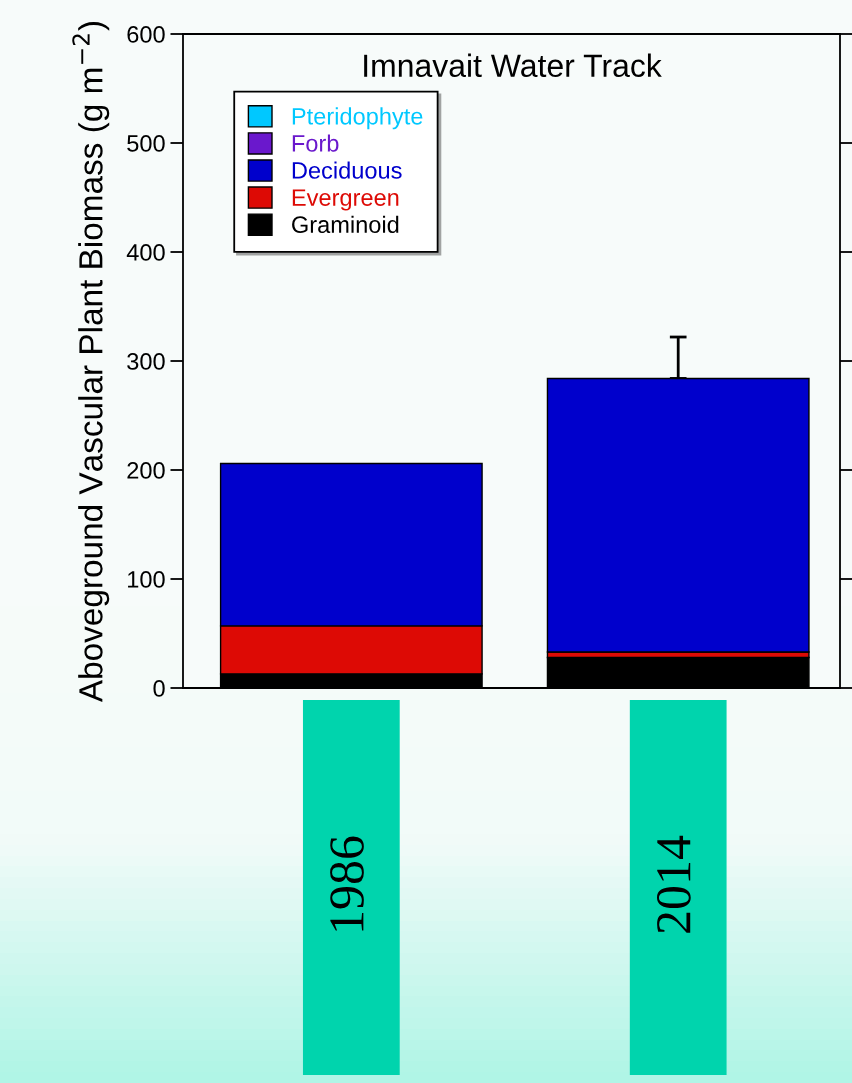 This screenshot has height=1083, width=852. What do you see at coordinates (146, 361) in the screenshot?
I see `y-tick-label: 300` at bounding box center [146, 361].